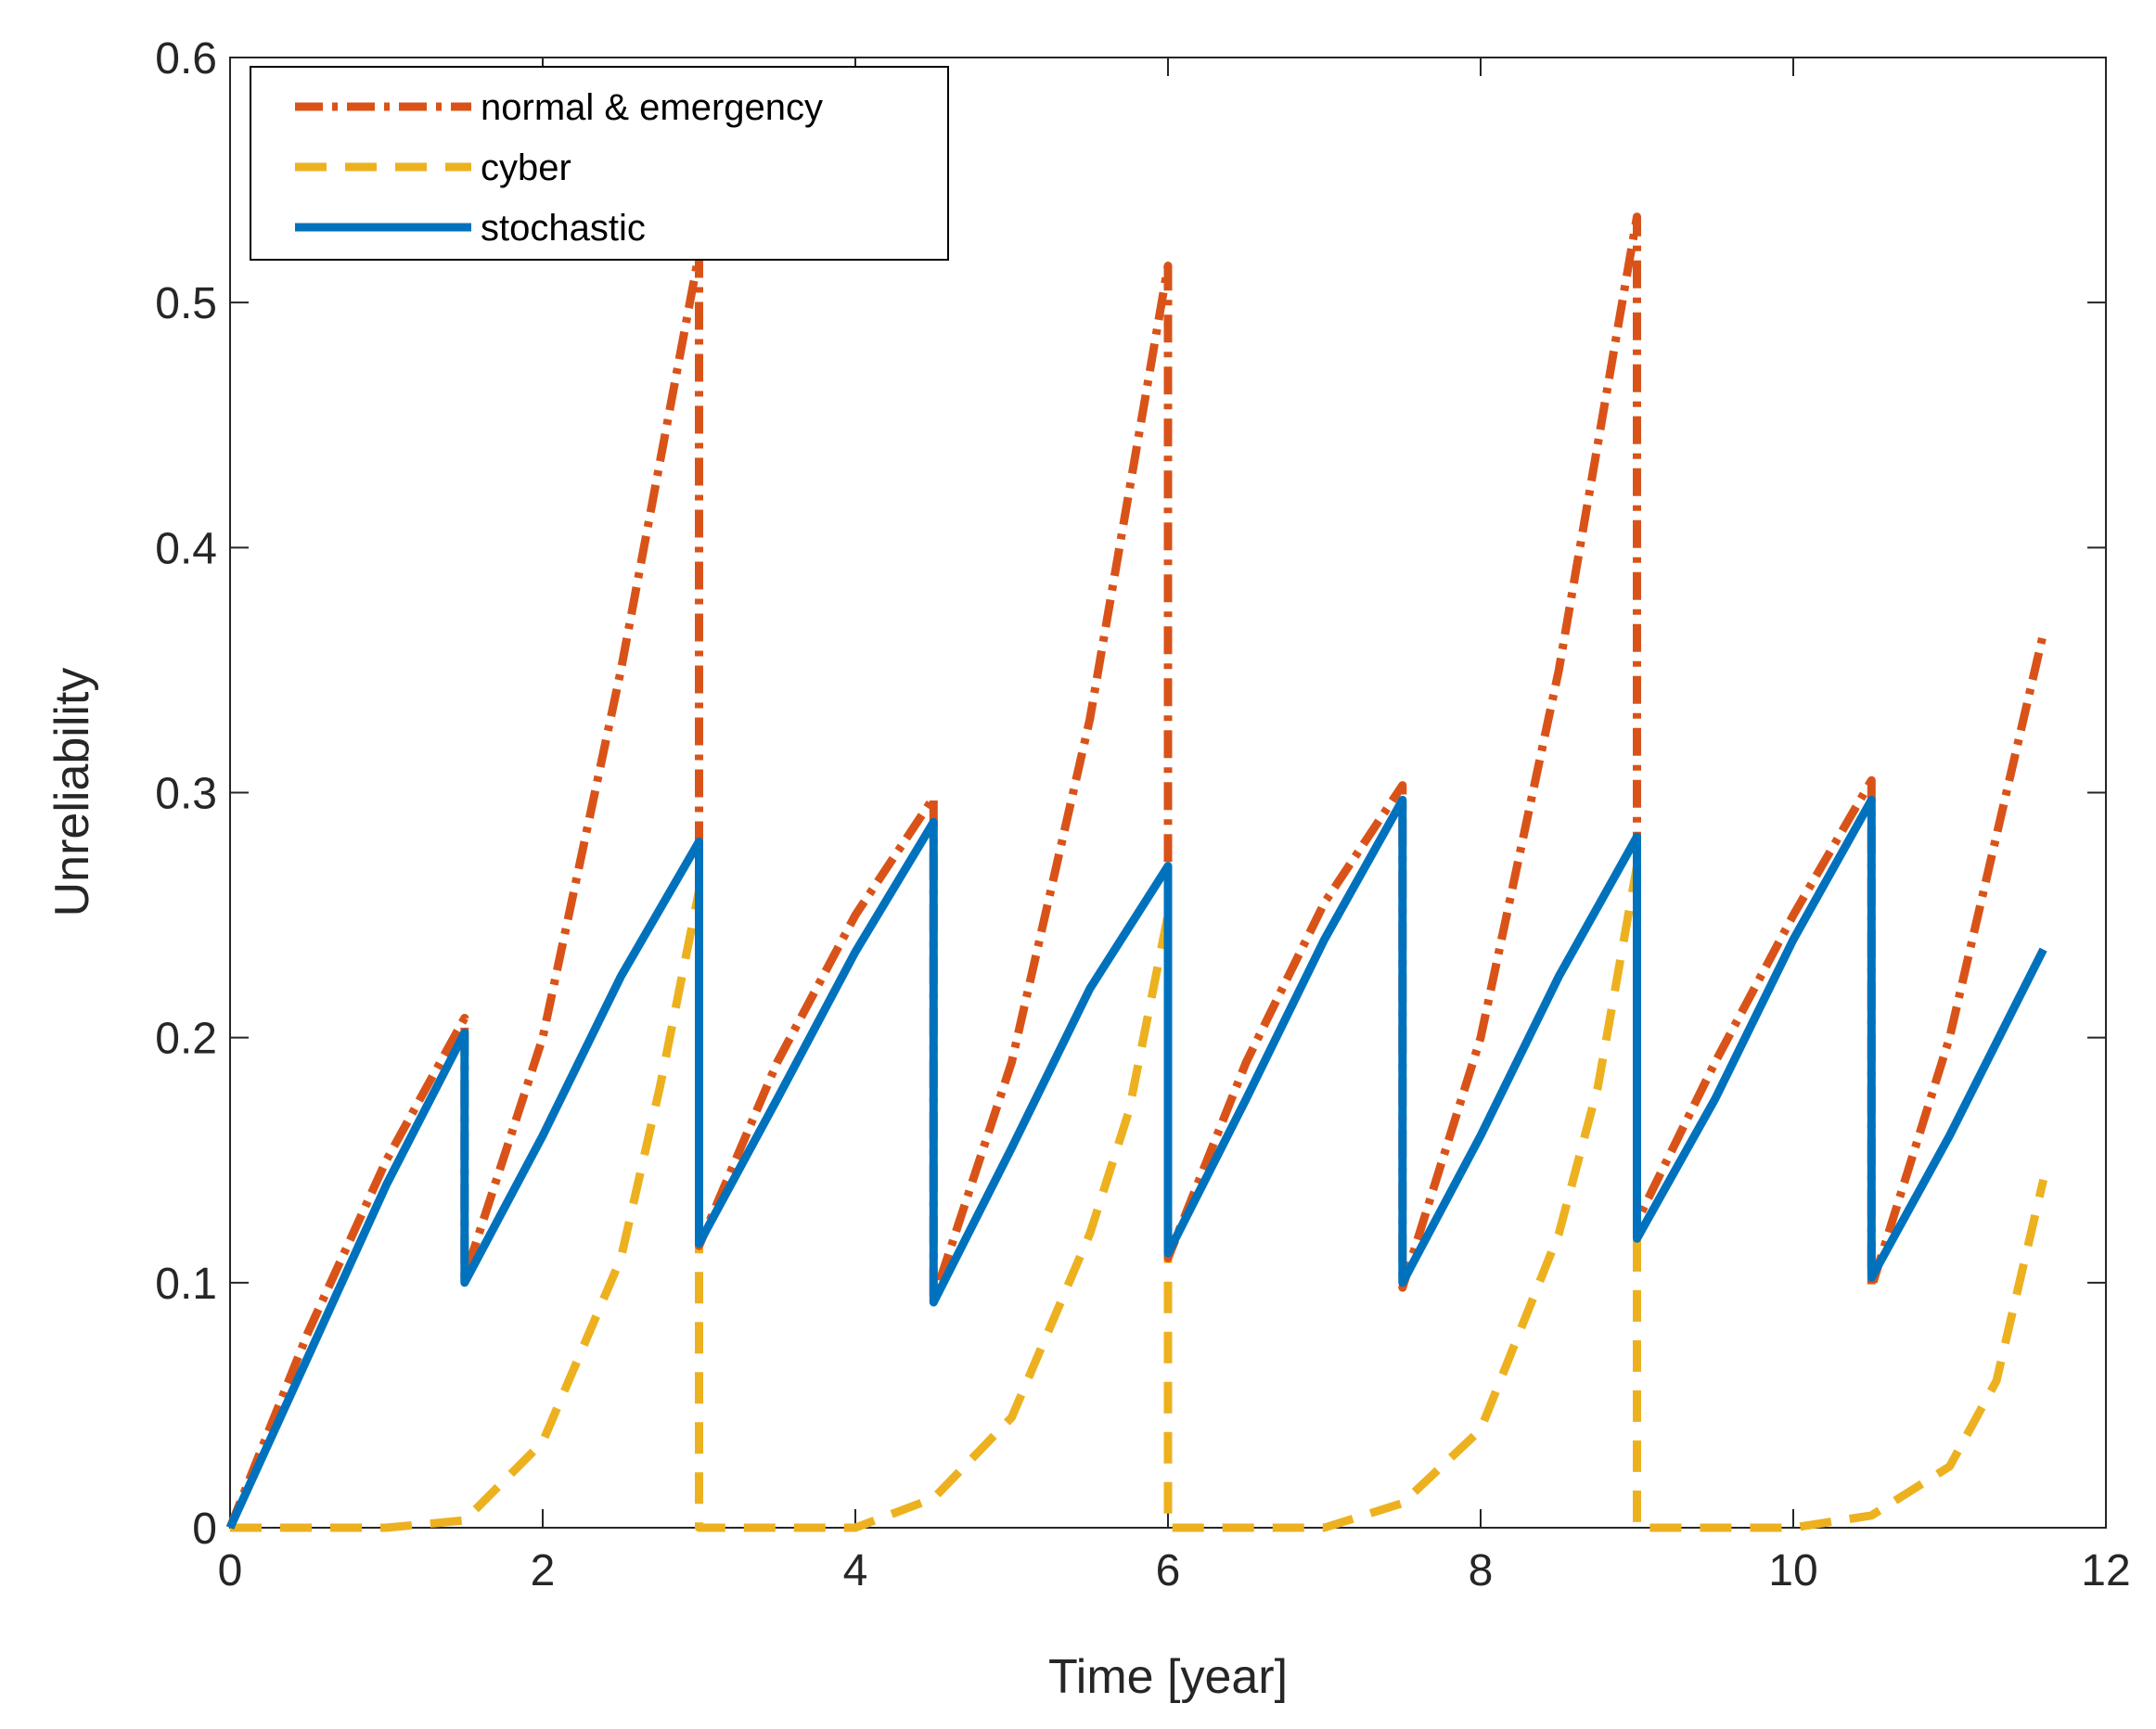 Image resolution: width=2156 pixels, height=1729 pixels. I want to click on x-tick-label: 2, so click(543, 1570).